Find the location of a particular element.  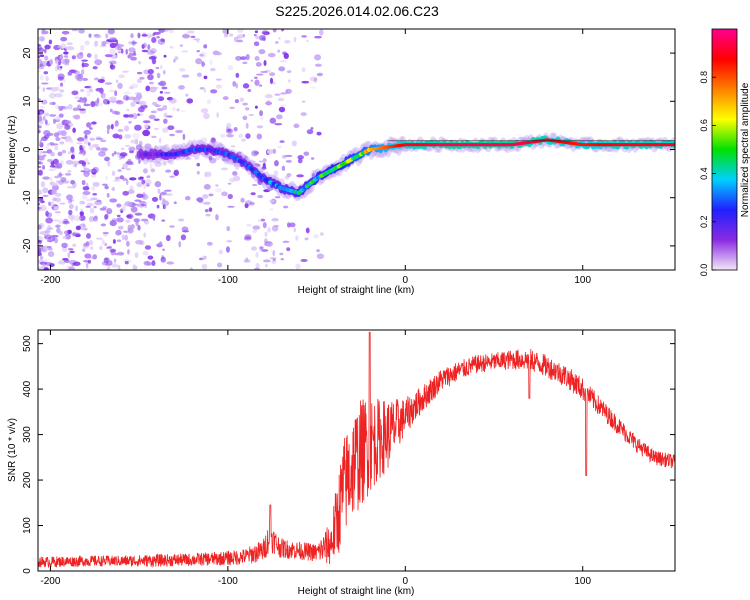

snr-x-tick-label: 100 is located at coordinates (582, 581).